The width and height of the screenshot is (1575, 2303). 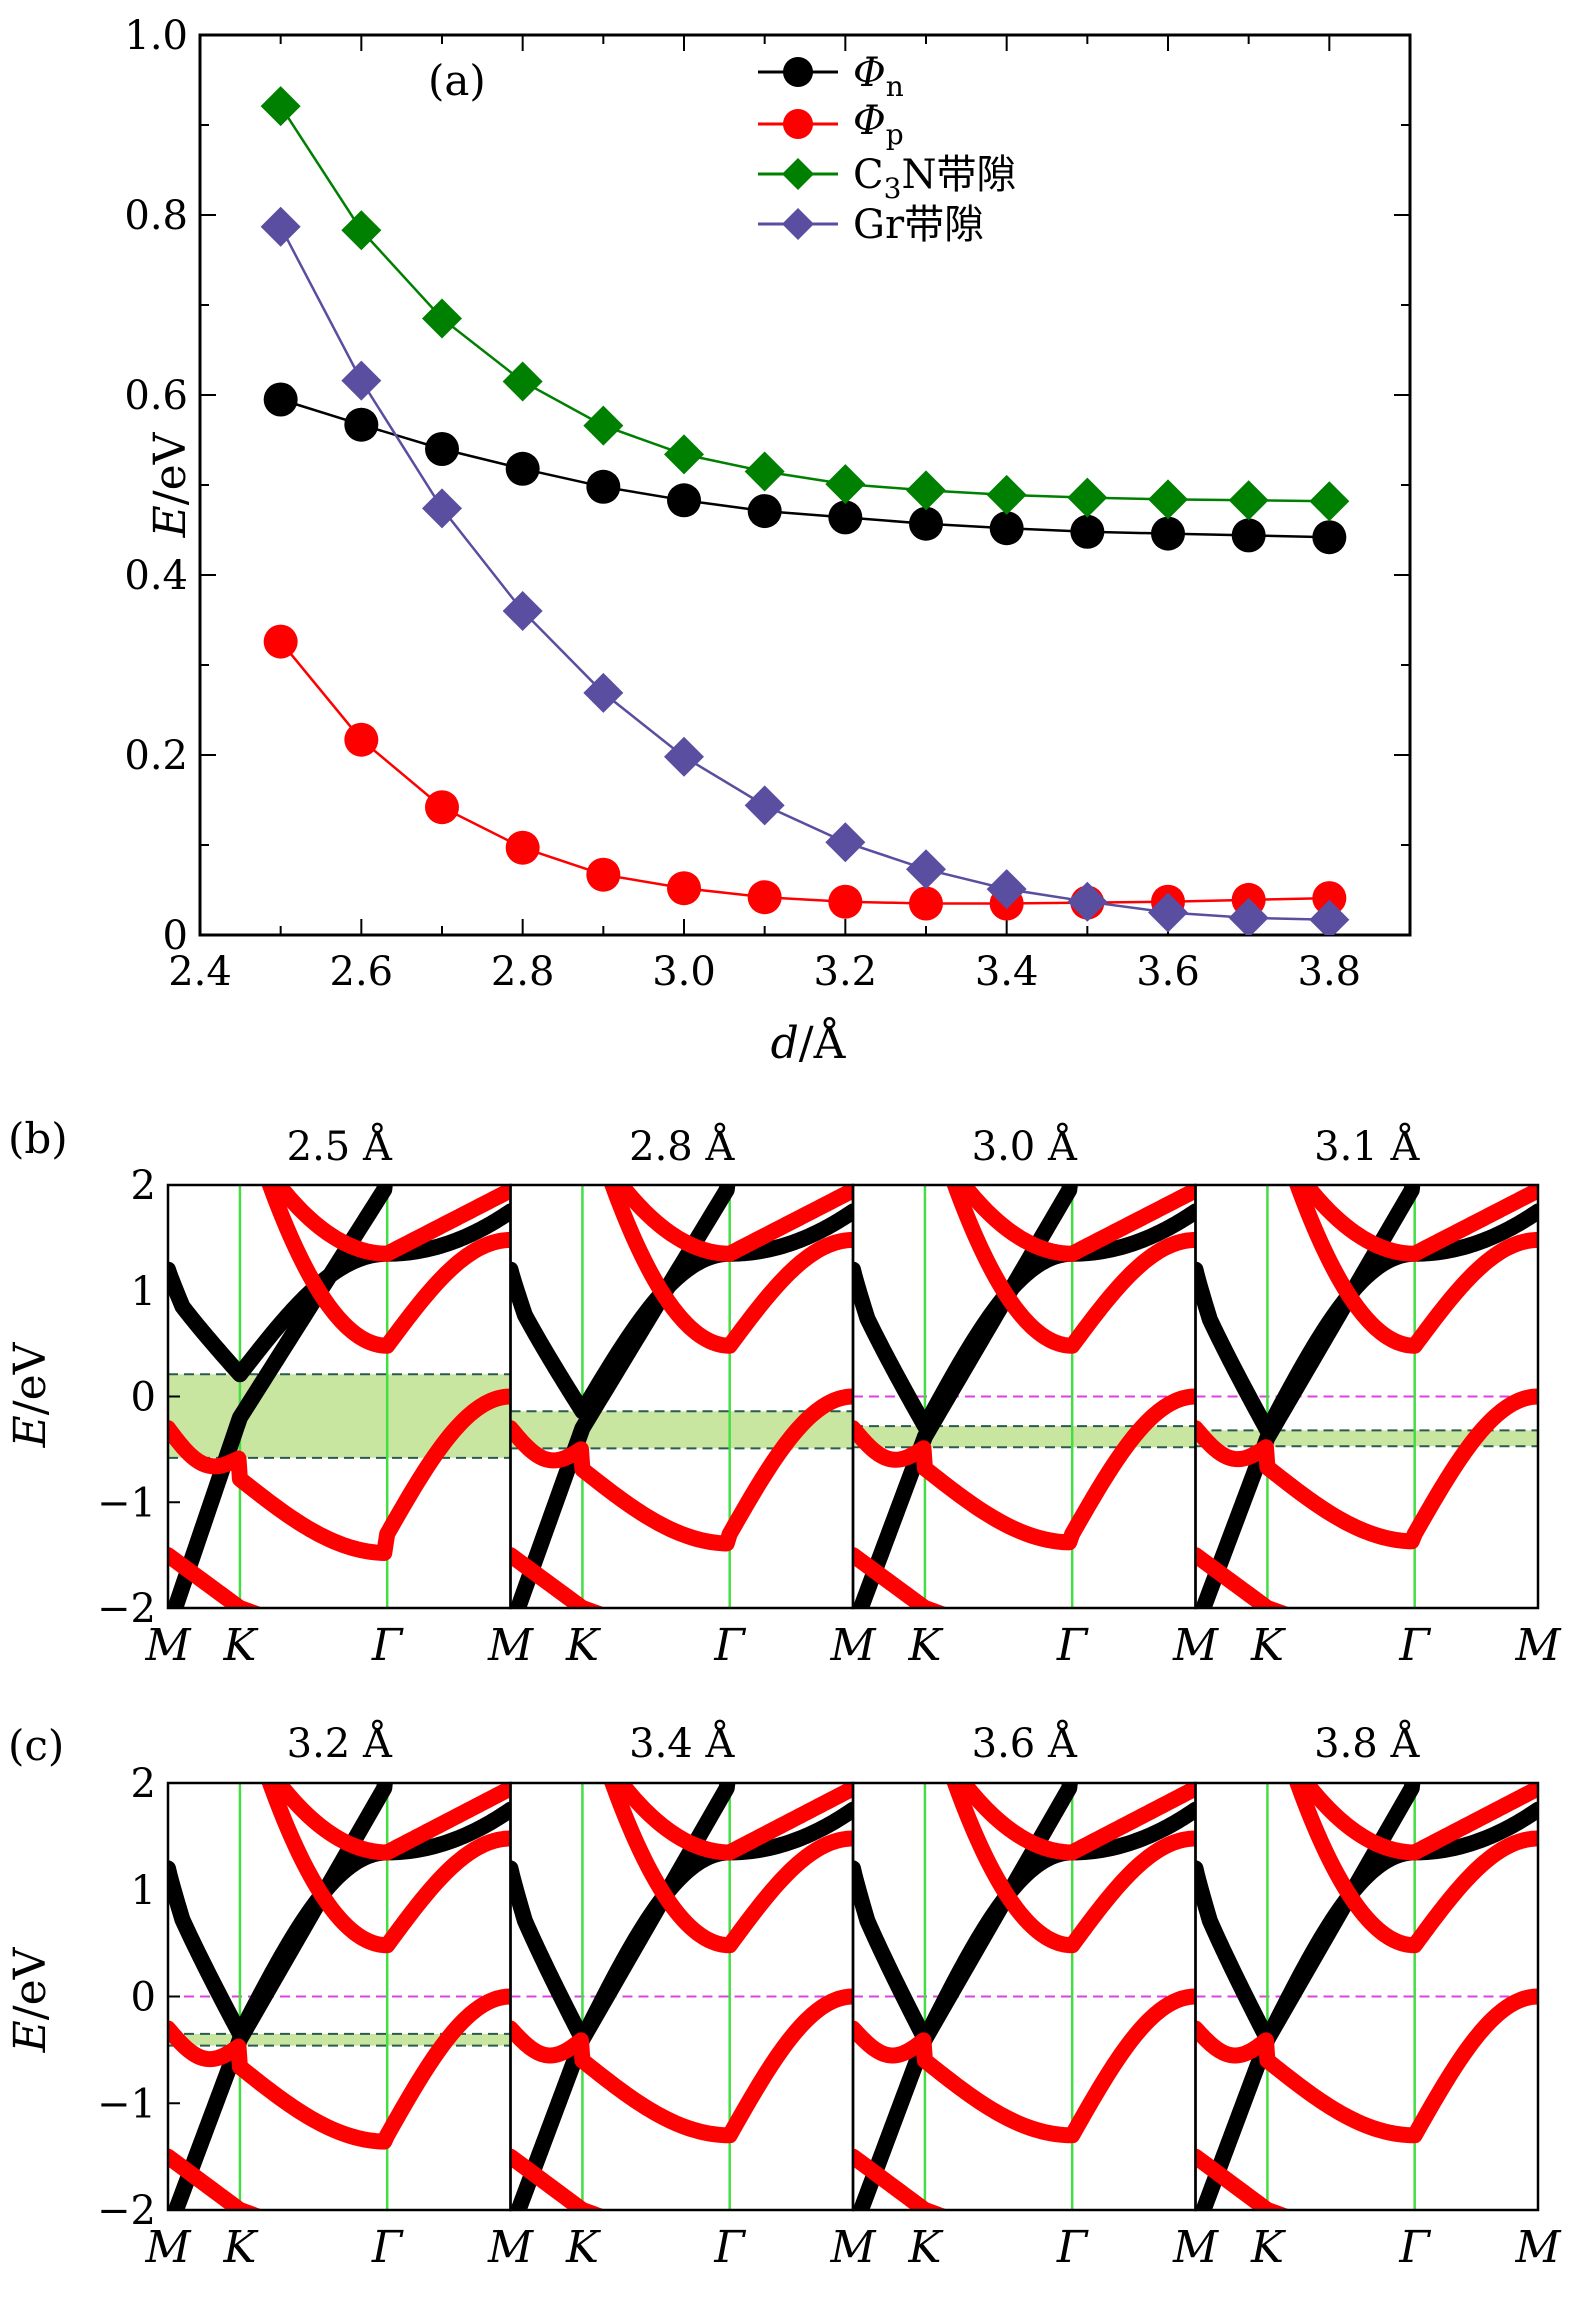 I want to click on band-panel-4: 3.1 Å, so click(x=1367, y=1366).